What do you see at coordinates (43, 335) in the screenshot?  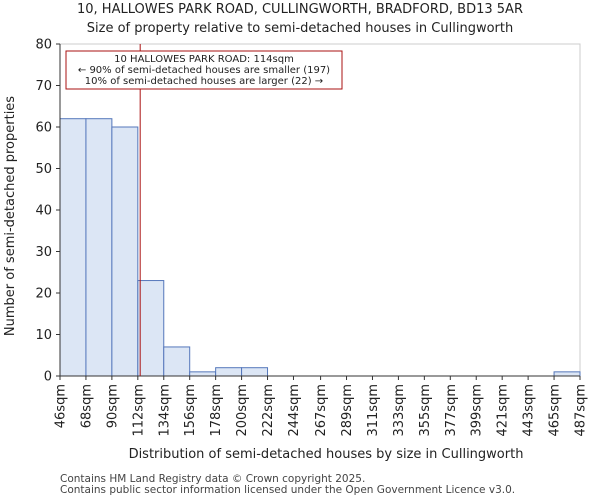 I see `y-tick-label: 10` at bounding box center [43, 335].